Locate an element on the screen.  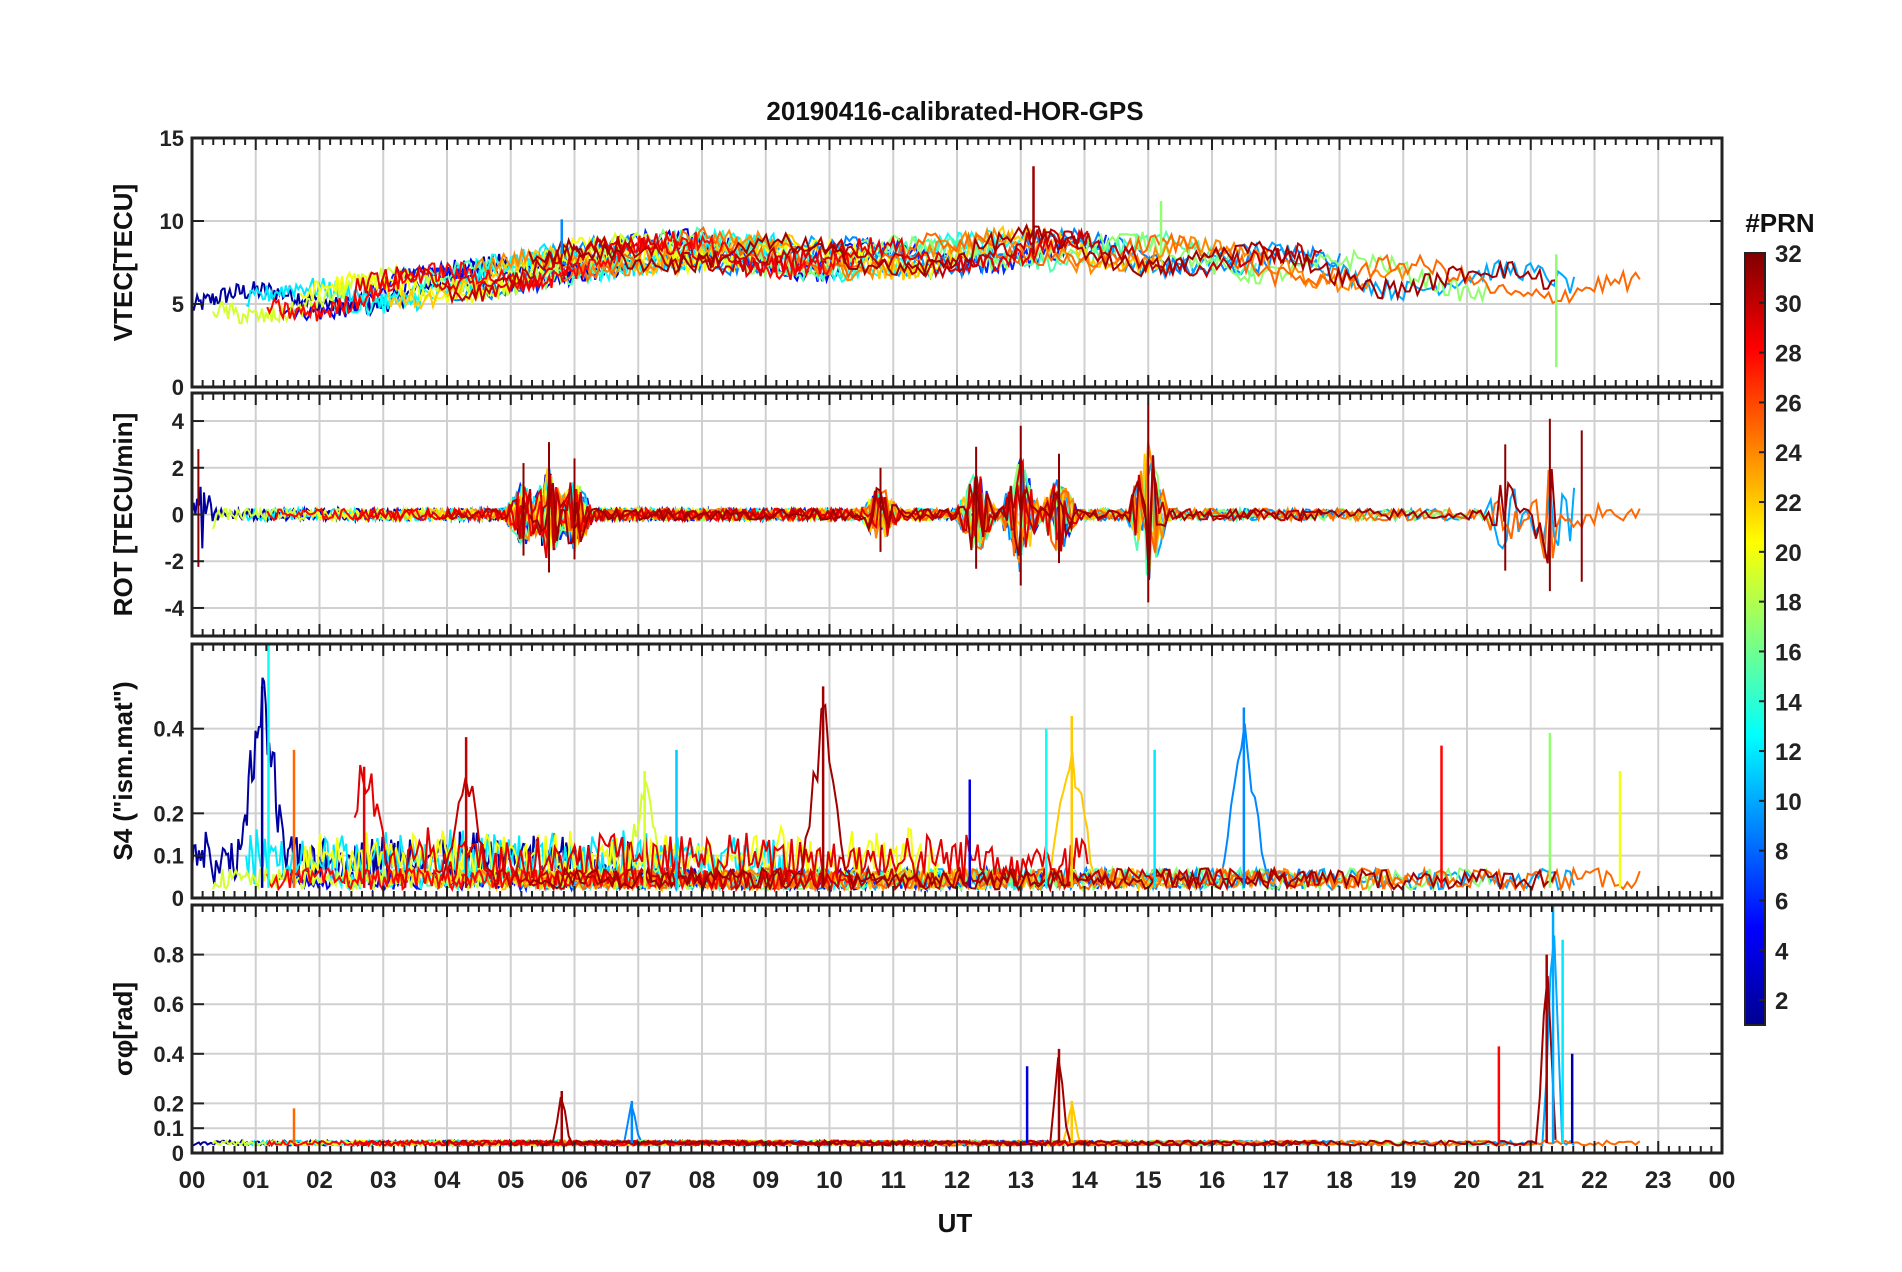
y-axis-label-s4: S4 ("ism.mat") is located at coordinates (123, 770).